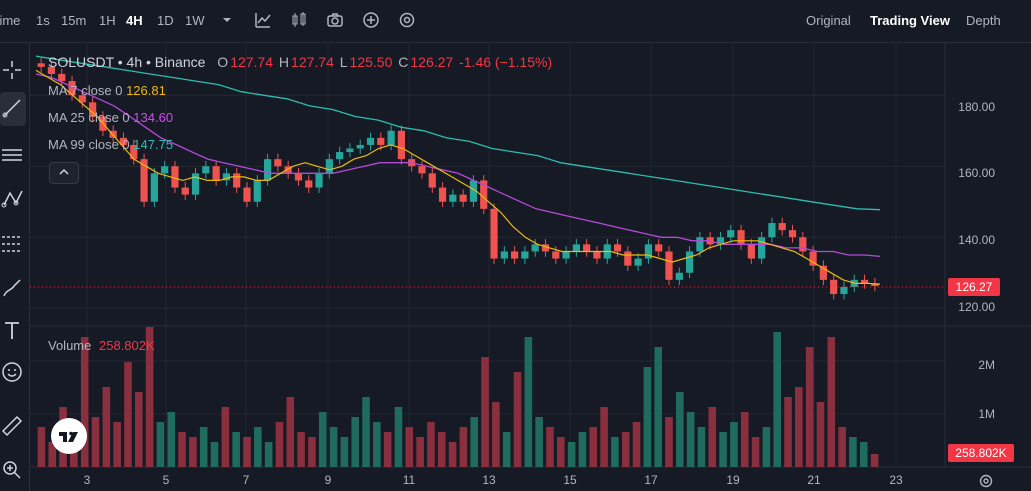 This screenshot has width=1031, height=491. What do you see at coordinates (146, 90) in the screenshot?
I see `ma7-value: 126.81` at bounding box center [146, 90].